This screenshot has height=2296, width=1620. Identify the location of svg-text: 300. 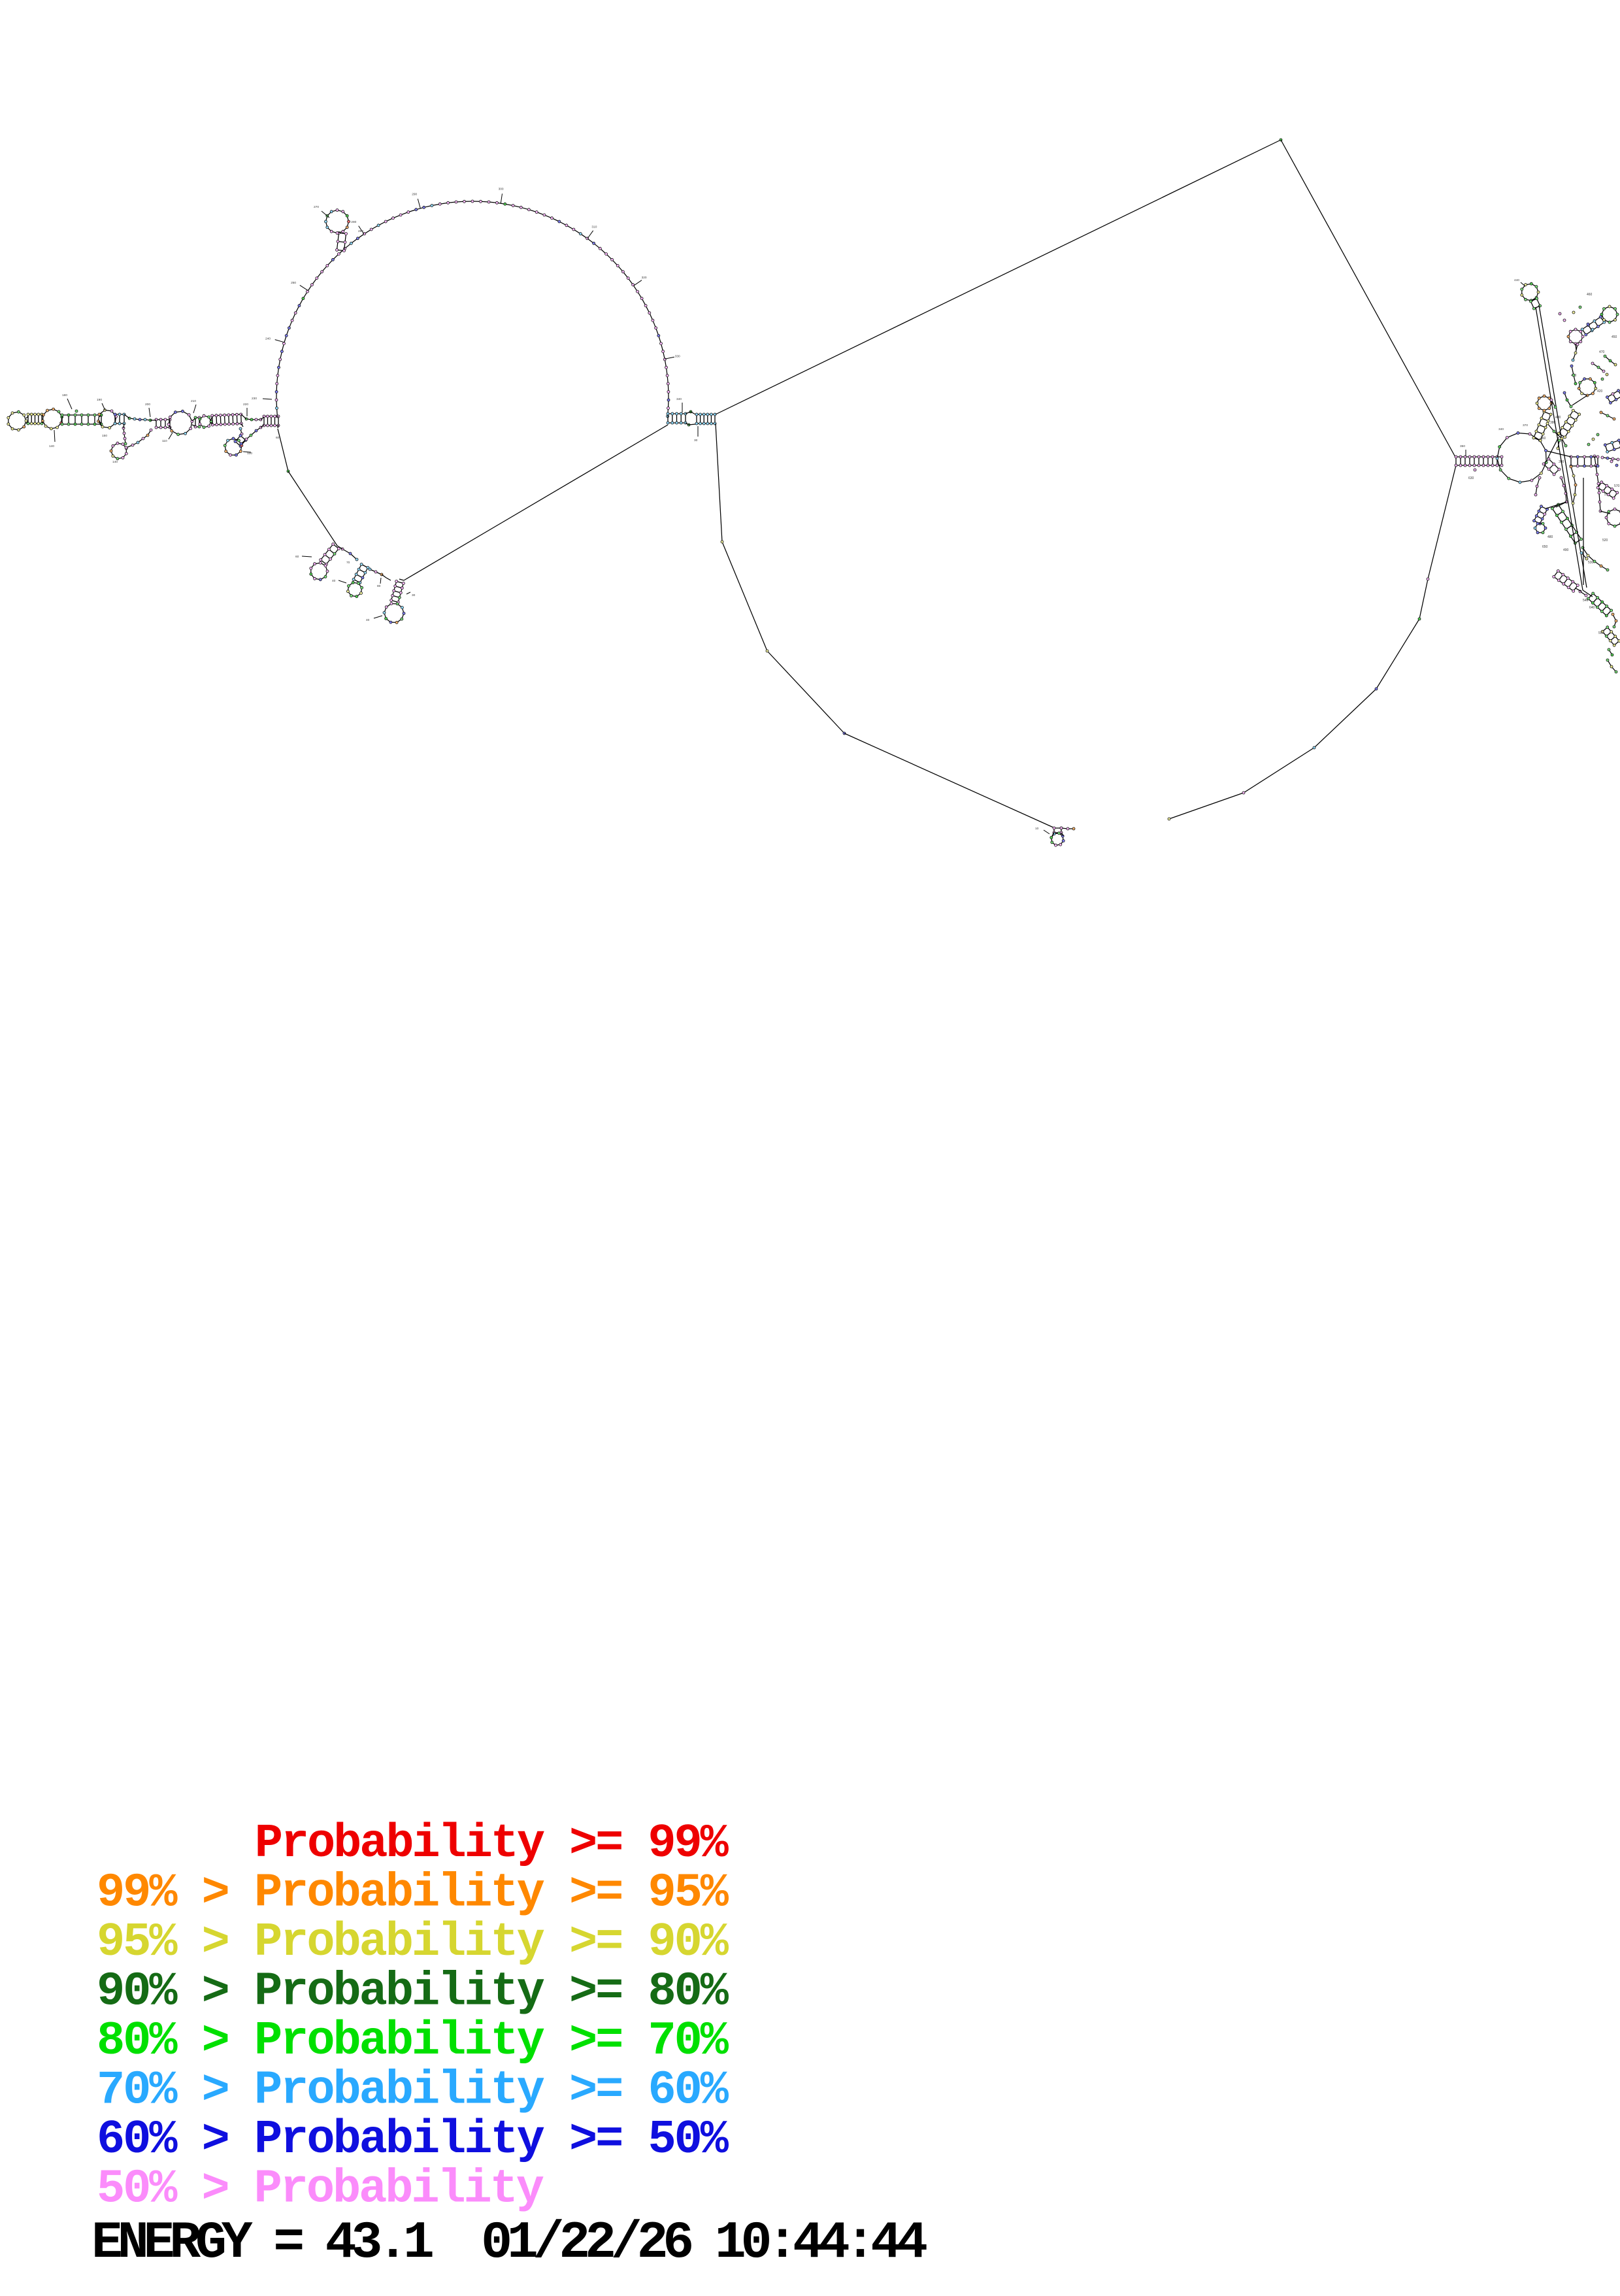
(501, 189).